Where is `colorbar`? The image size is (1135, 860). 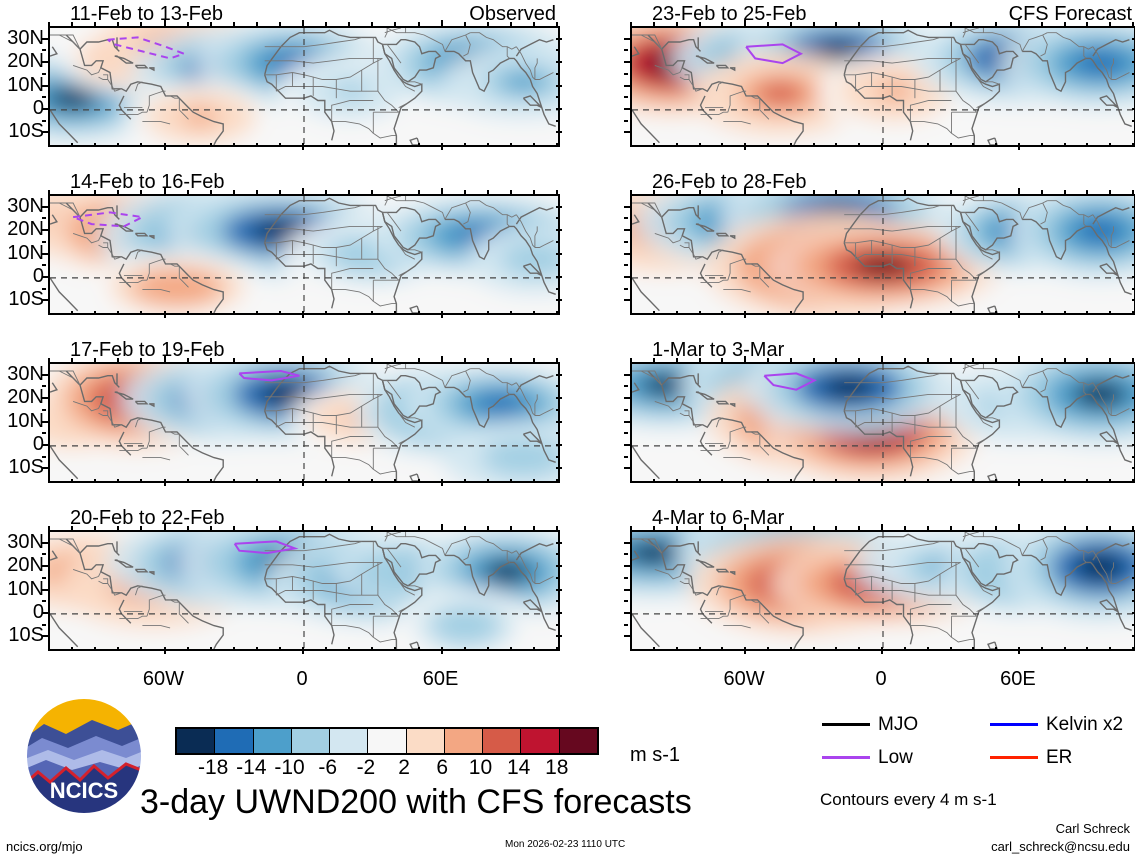
colorbar is located at coordinates (387, 741).